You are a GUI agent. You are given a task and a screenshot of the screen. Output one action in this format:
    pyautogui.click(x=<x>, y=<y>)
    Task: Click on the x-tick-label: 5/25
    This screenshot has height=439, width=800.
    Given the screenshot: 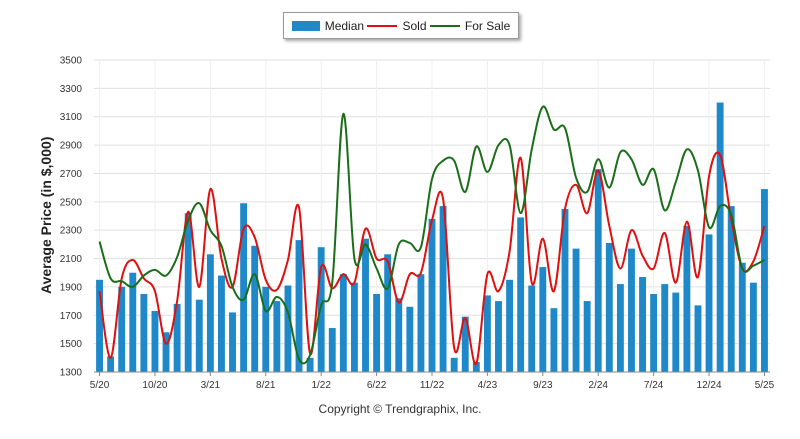 What is the action you would take?
    pyautogui.click(x=765, y=385)
    